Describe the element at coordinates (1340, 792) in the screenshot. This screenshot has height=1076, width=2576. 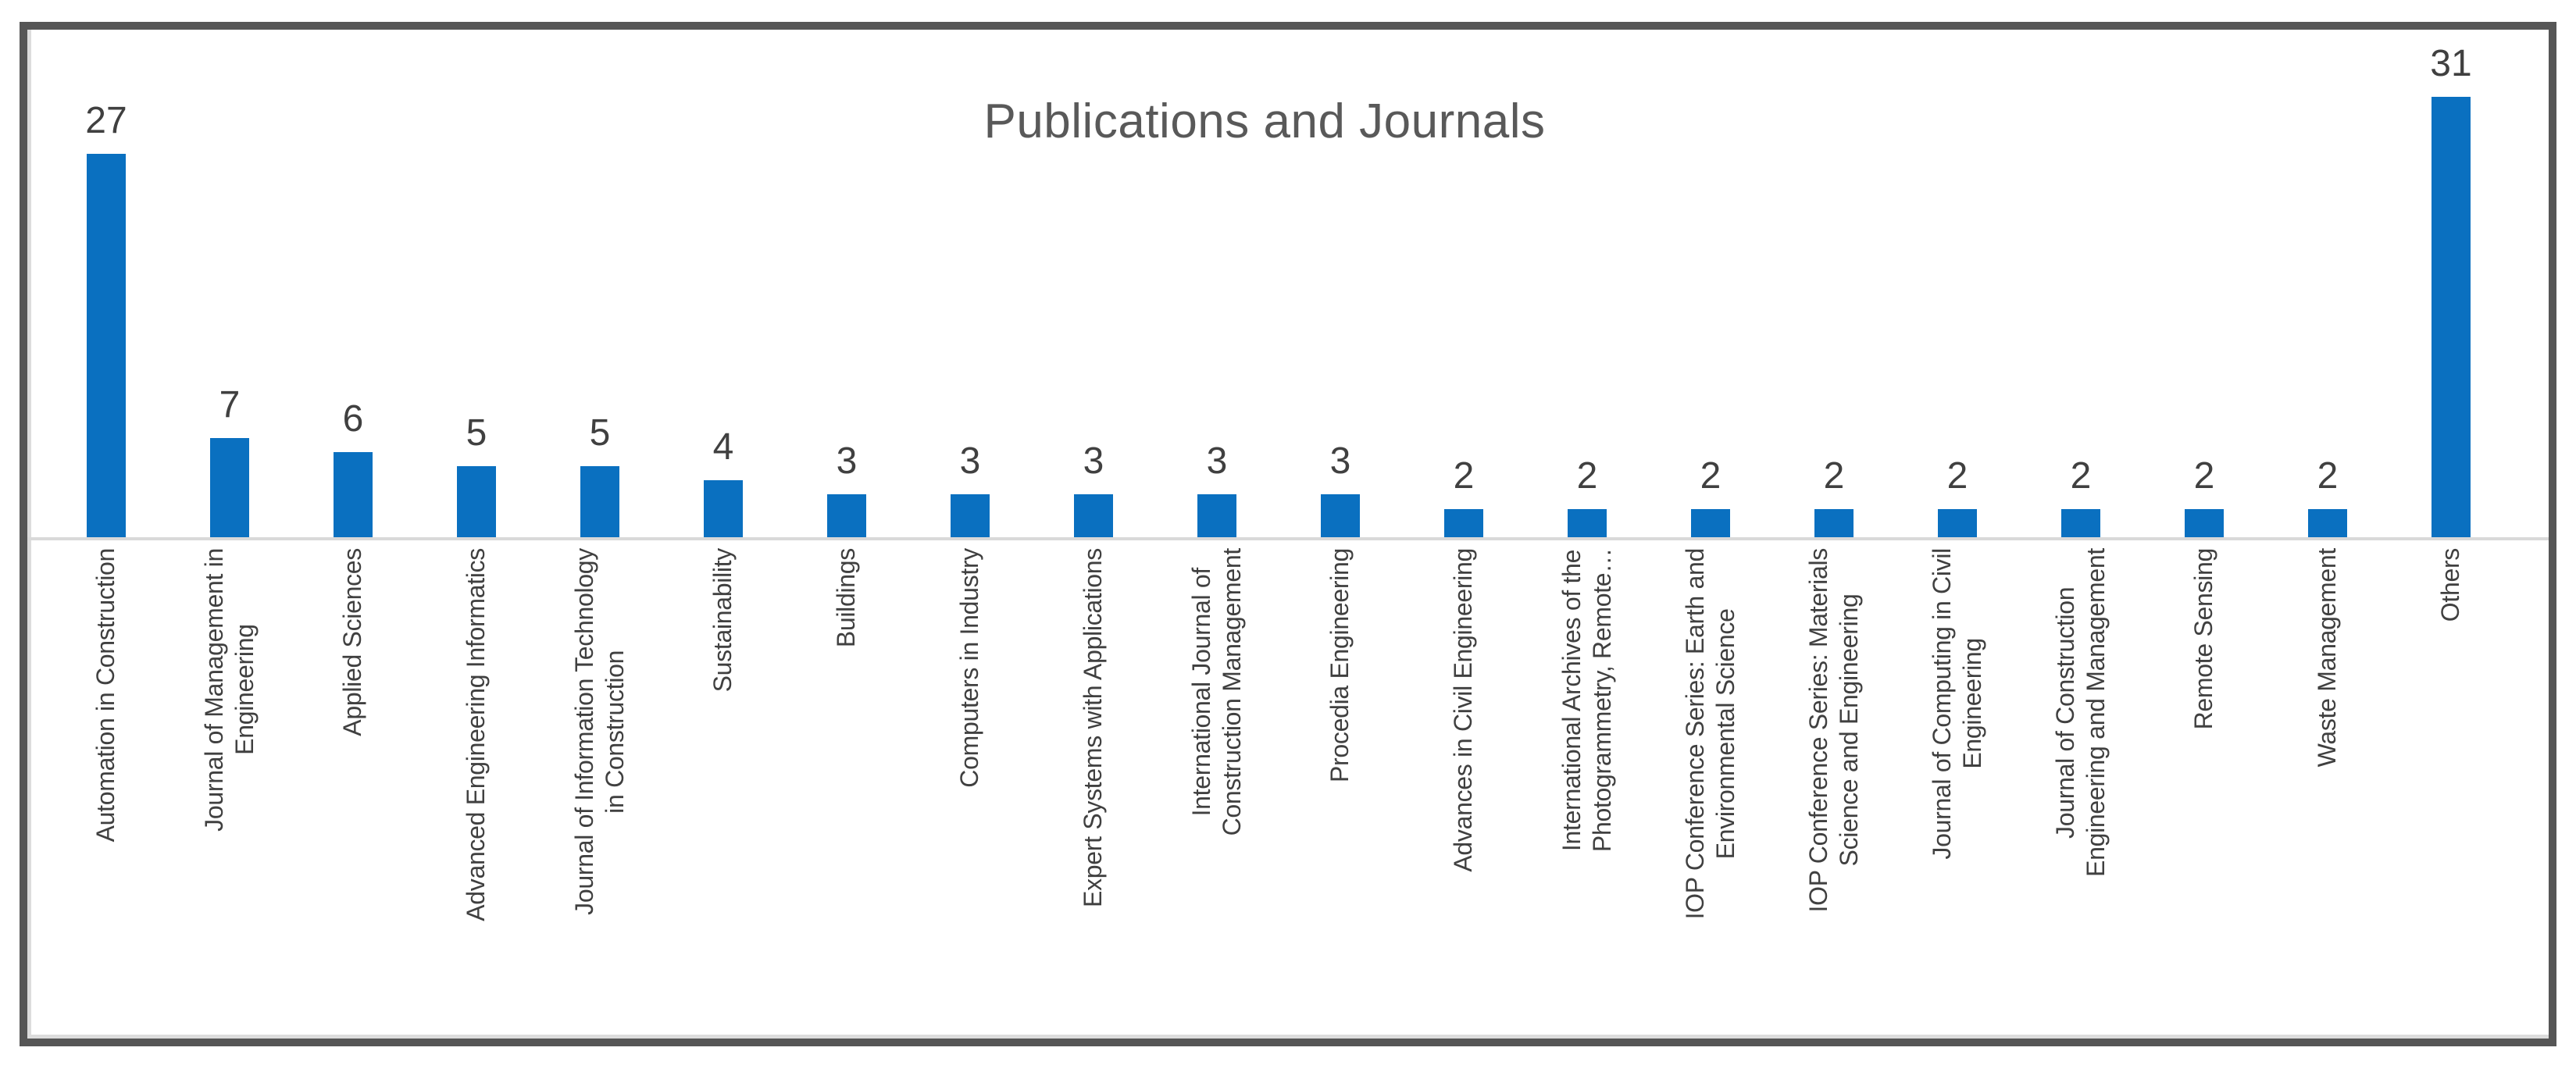
I see `x-axis-label-cell: Procedia Engineering` at that location.